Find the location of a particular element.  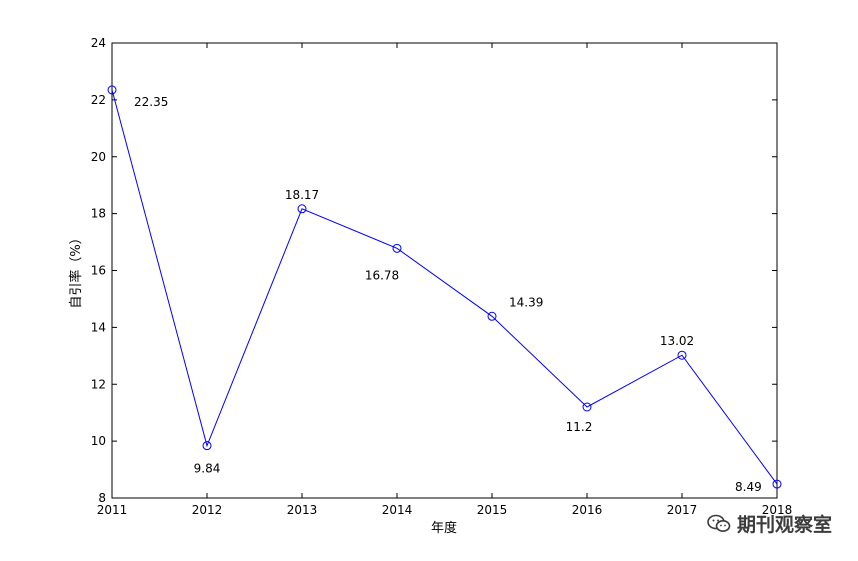

data-label: 18.17 is located at coordinates (302, 195).